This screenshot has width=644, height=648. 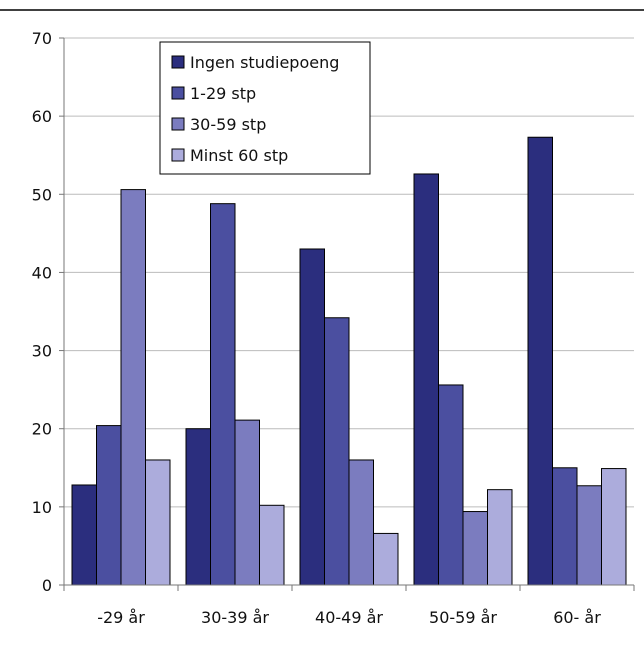 What do you see at coordinates (264, 62) in the screenshot?
I see `legend-label: Ingen studiepoeng` at bounding box center [264, 62].